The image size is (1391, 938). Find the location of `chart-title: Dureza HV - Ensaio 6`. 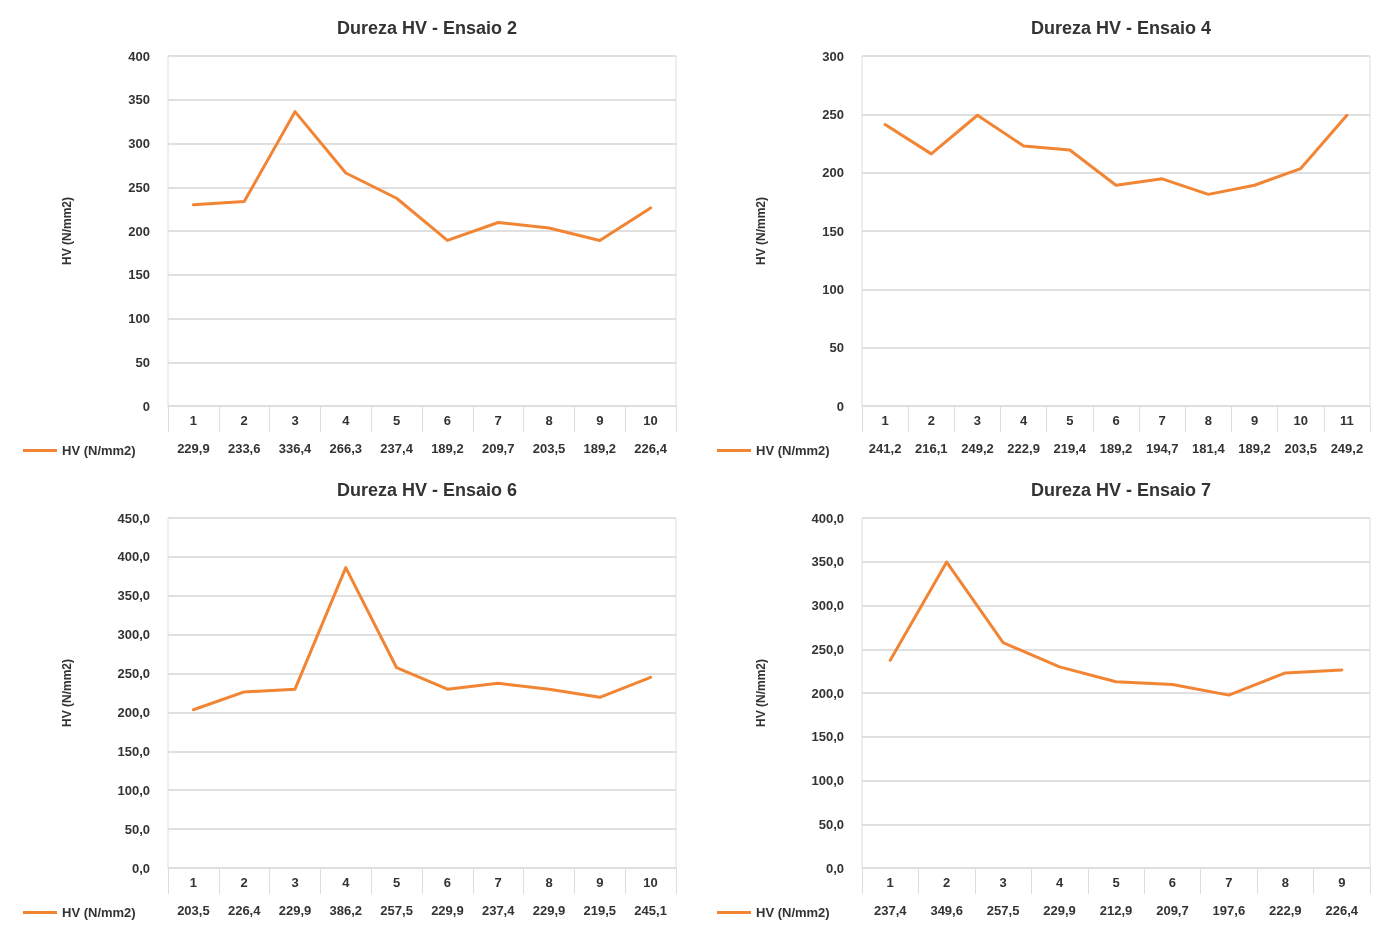

chart-title: Dureza HV - Ensaio 6 is located at coordinates (427, 490).